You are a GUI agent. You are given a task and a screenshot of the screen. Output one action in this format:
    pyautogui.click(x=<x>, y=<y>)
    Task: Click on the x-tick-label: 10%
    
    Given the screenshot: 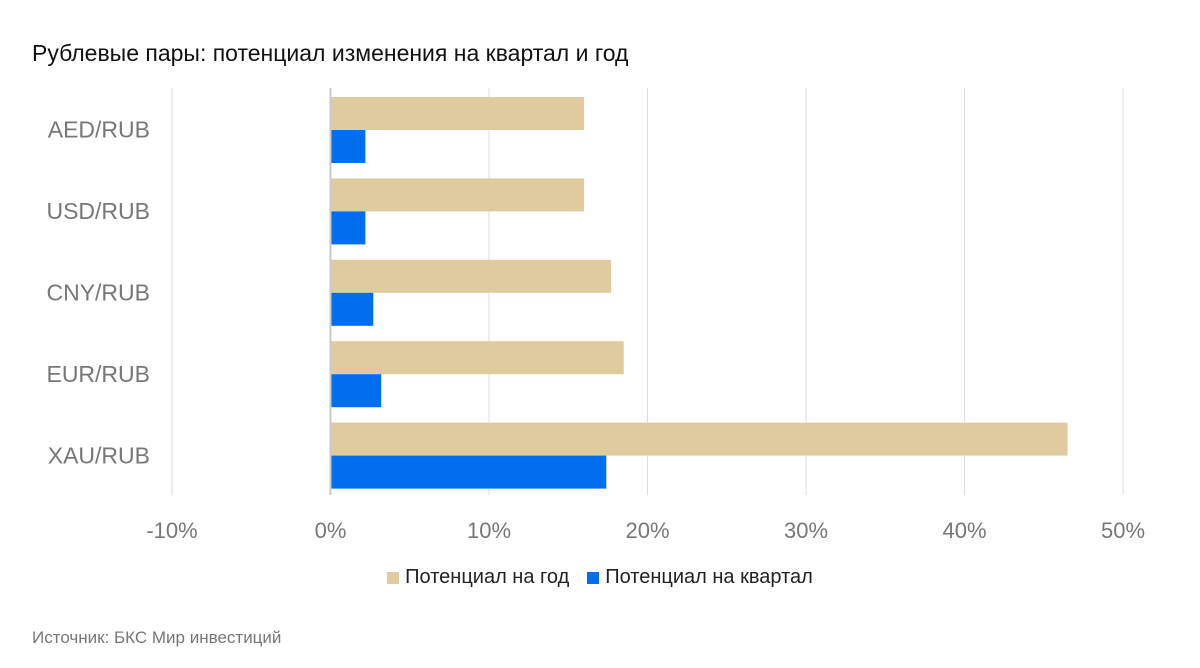 What is the action you would take?
    pyautogui.click(x=489, y=530)
    